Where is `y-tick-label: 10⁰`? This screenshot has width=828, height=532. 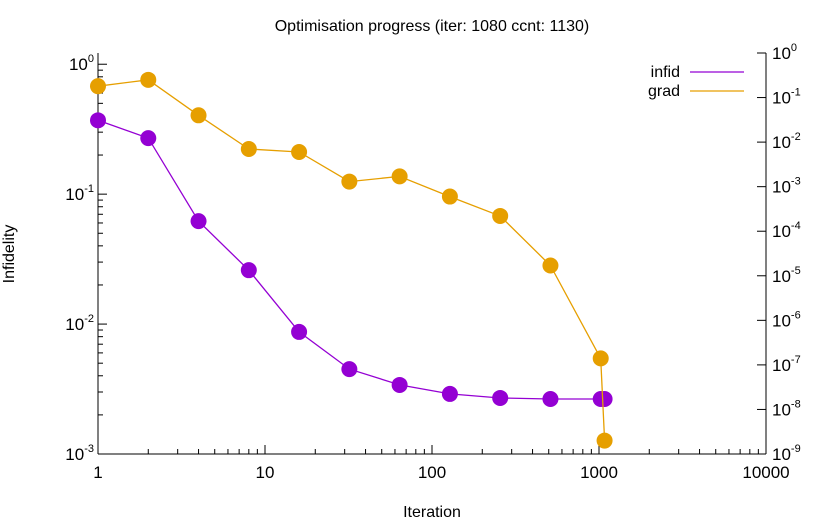 y-tick-label: 10⁰ is located at coordinates (81, 63).